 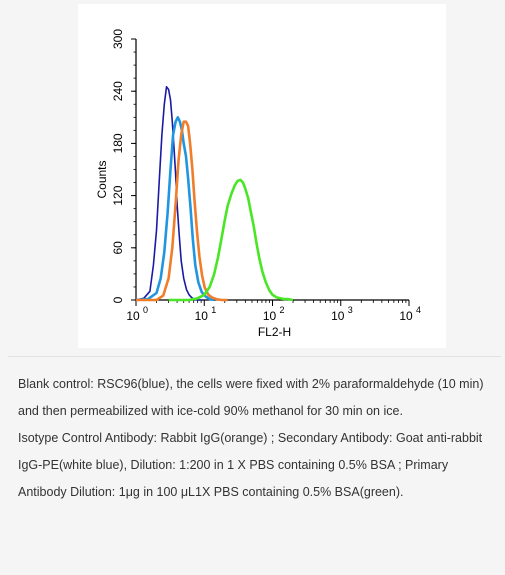 What do you see at coordinates (118, 248) in the screenshot?
I see `y-tick-label-1: 60` at bounding box center [118, 248].